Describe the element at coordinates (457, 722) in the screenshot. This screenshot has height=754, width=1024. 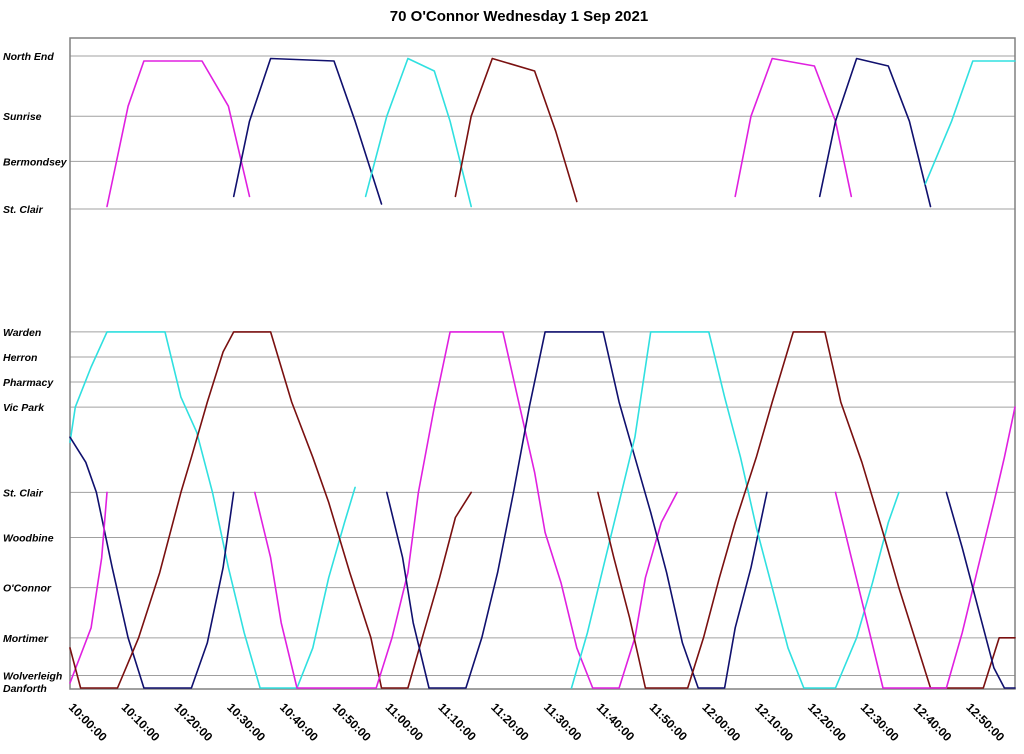
I see `x-tick-label: 11:10:00` at that location.